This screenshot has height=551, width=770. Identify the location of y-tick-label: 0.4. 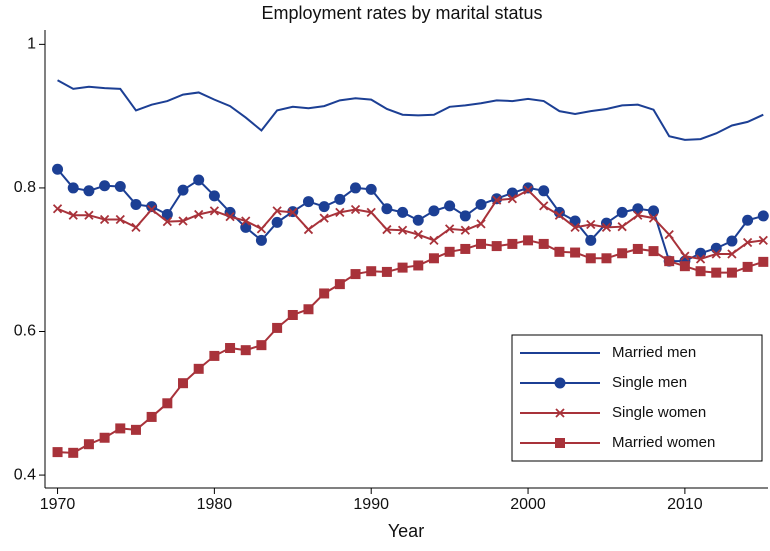
(25, 474).